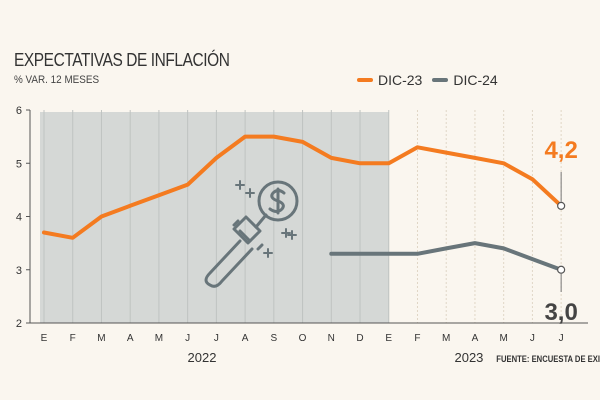 The width and height of the screenshot is (600, 400). Describe the element at coordinates (359, 338) in the screenshot. I see `x-tick-label: D` at that location.